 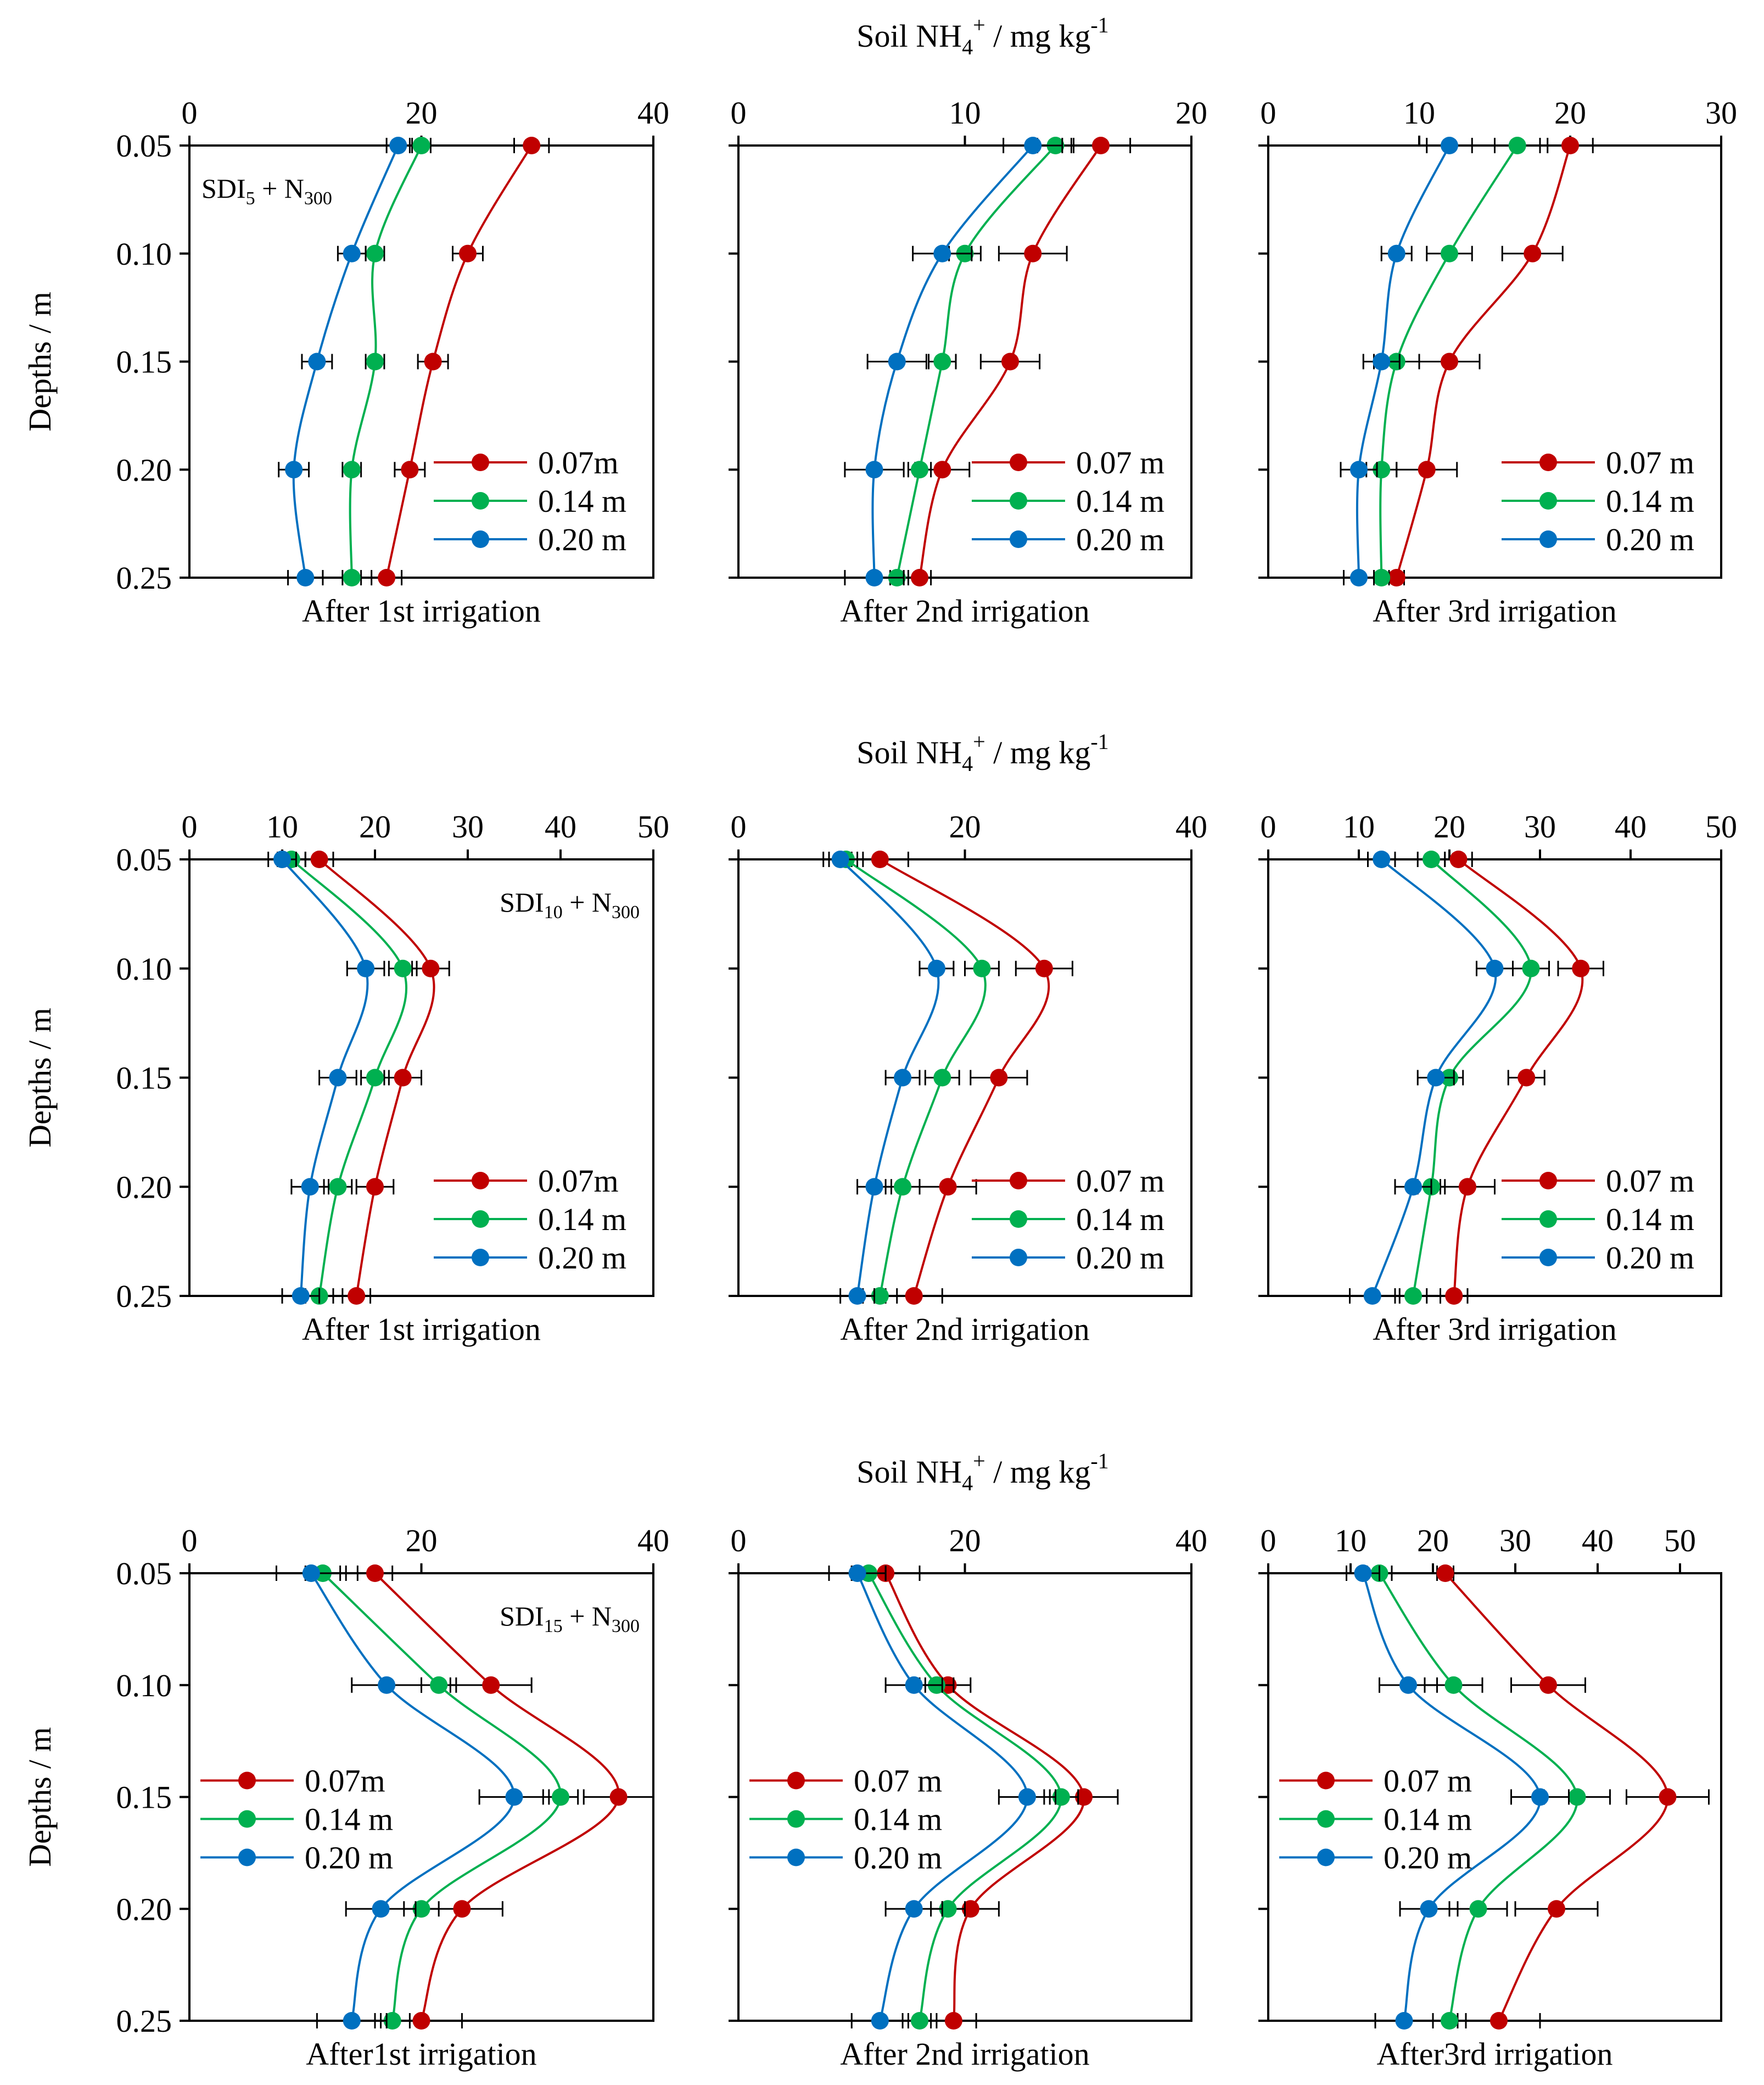 I want to click on plot-frame, so click(x=965, y=1797).